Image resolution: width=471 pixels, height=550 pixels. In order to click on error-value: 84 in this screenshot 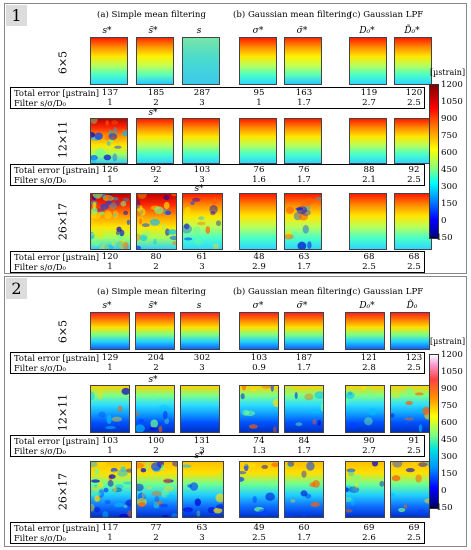, I will do `click(304, 441)`.